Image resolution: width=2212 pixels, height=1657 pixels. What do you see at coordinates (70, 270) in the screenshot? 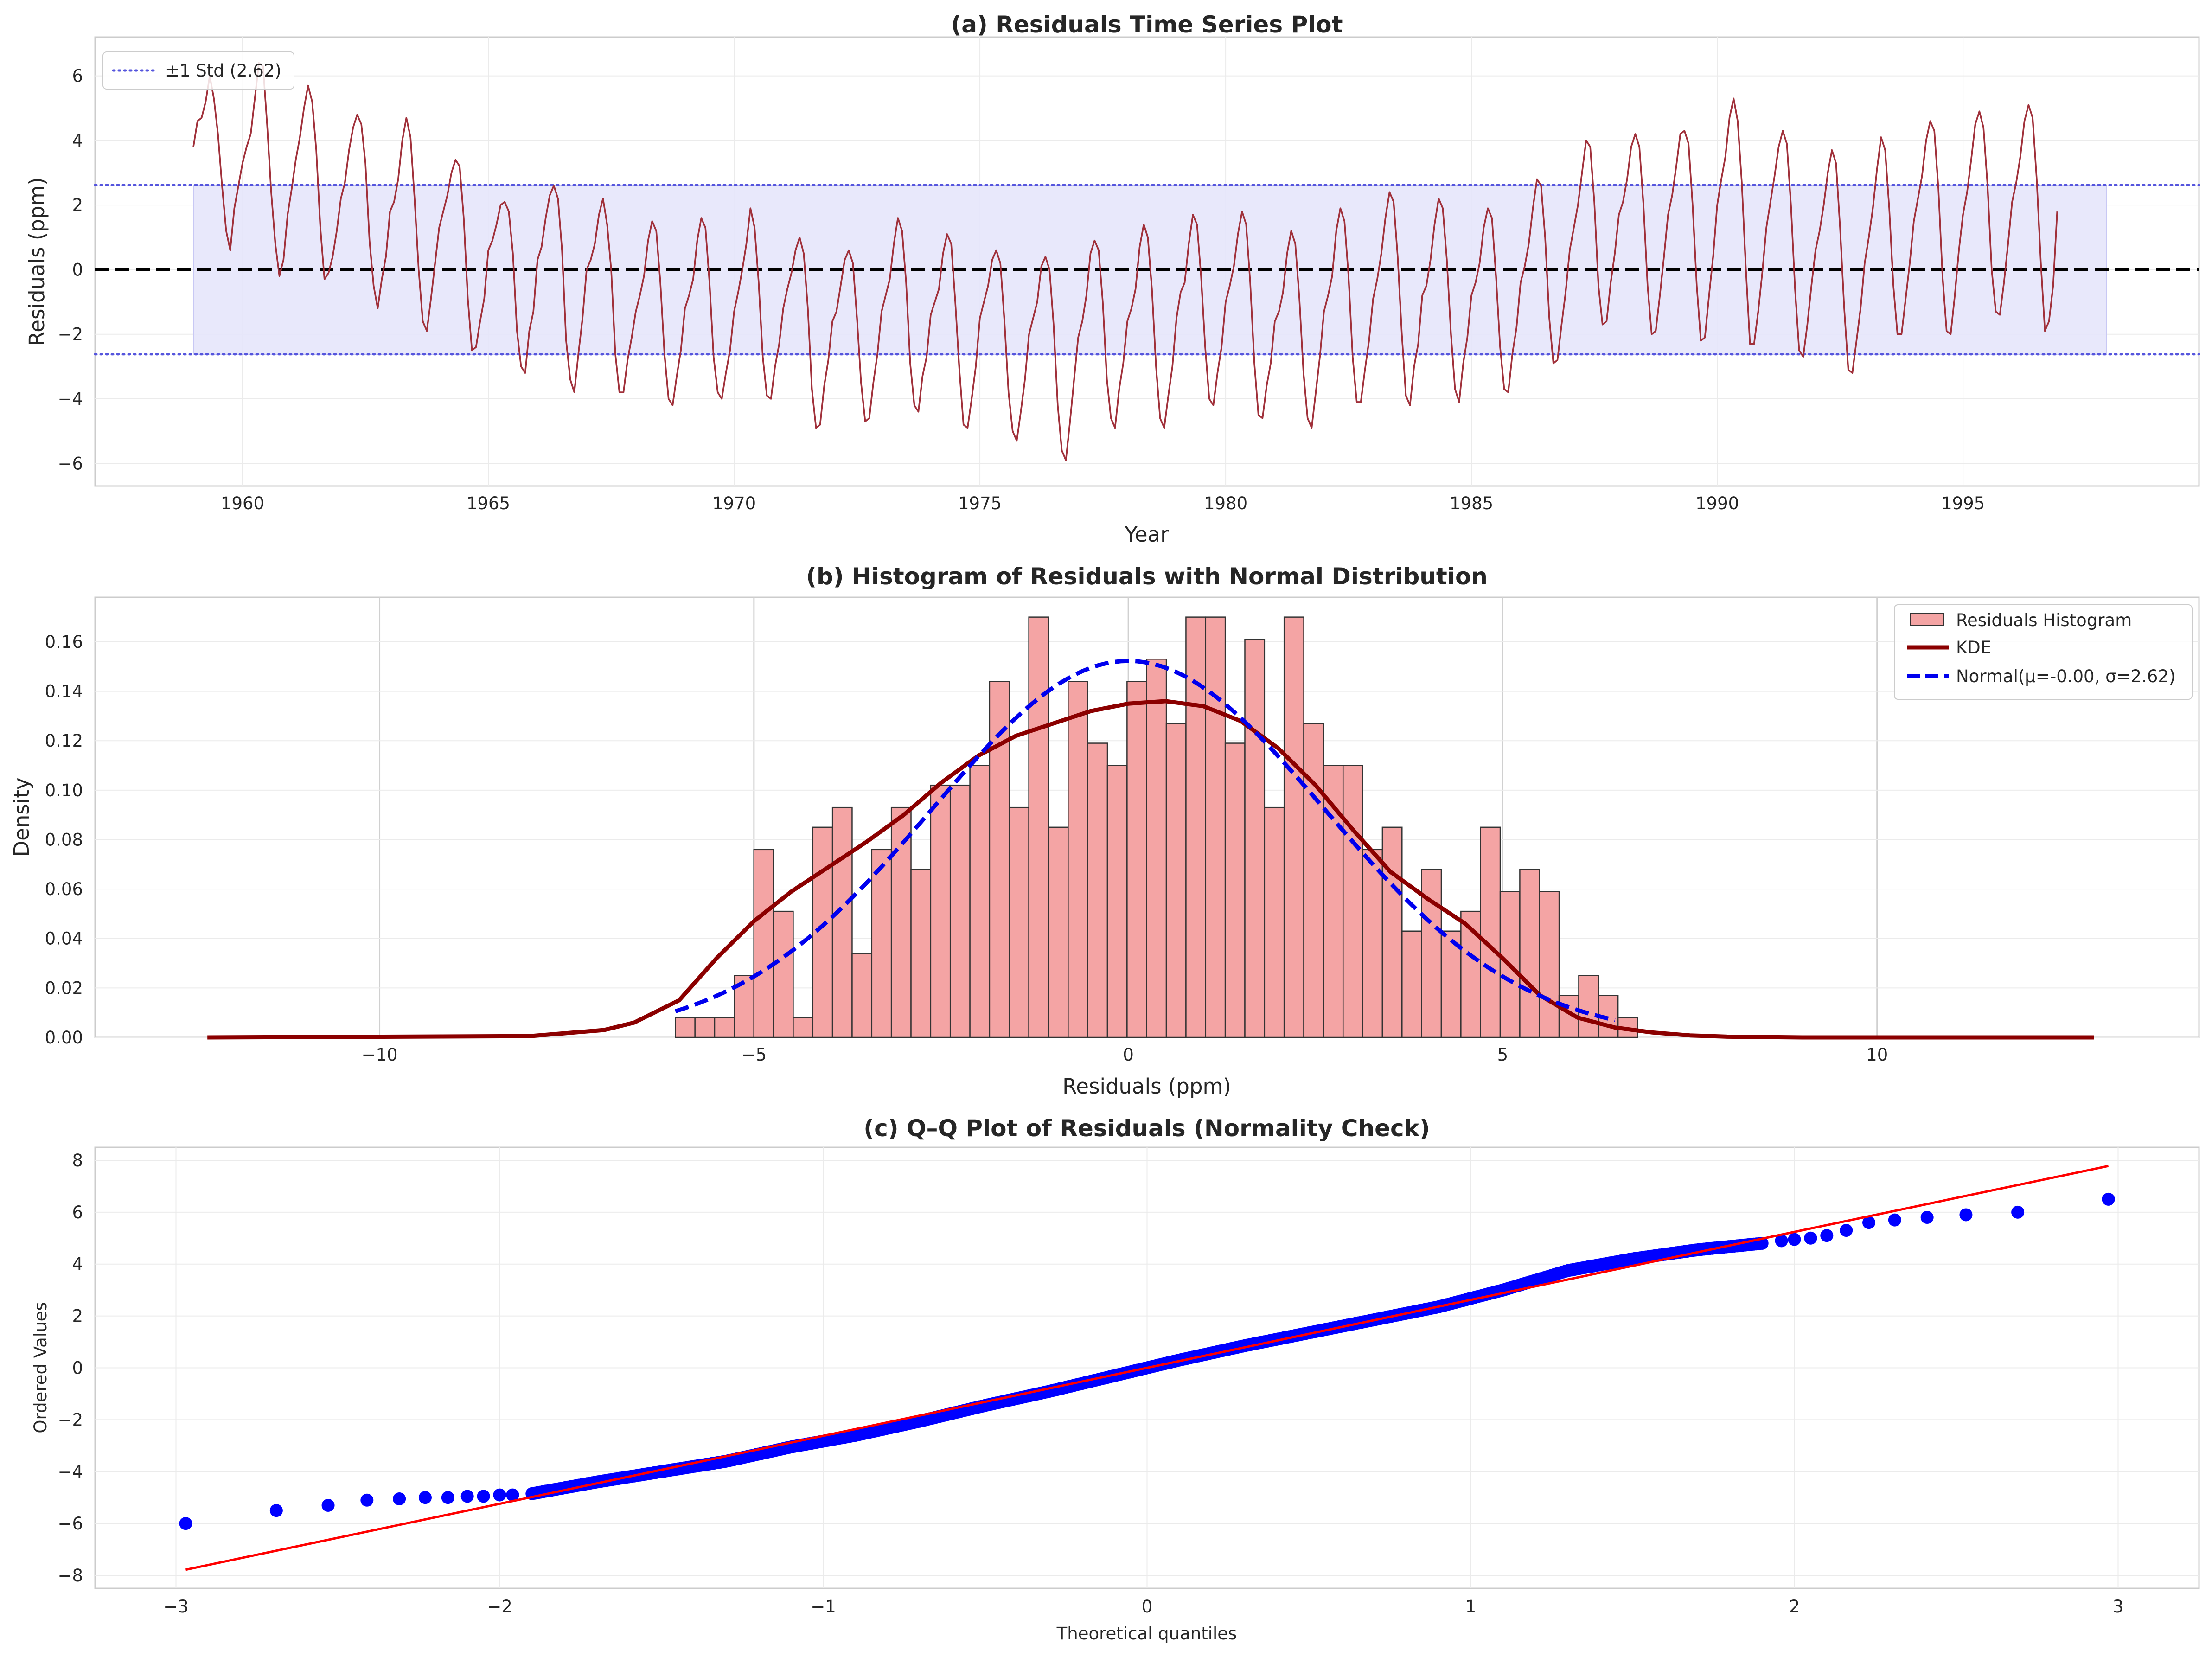
I see `panel-a-y-tick-labels: −6 −4 −2 0 2 4 6` at bounding box center [70, 270].